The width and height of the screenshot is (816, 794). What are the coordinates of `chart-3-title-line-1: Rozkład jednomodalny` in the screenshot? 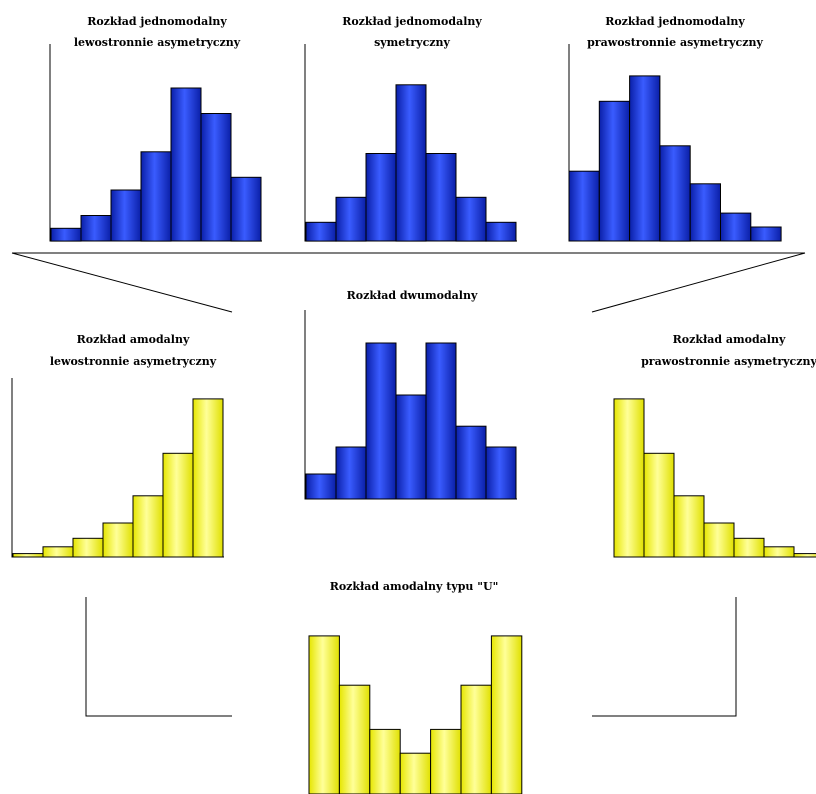 It's located at (675, 21).